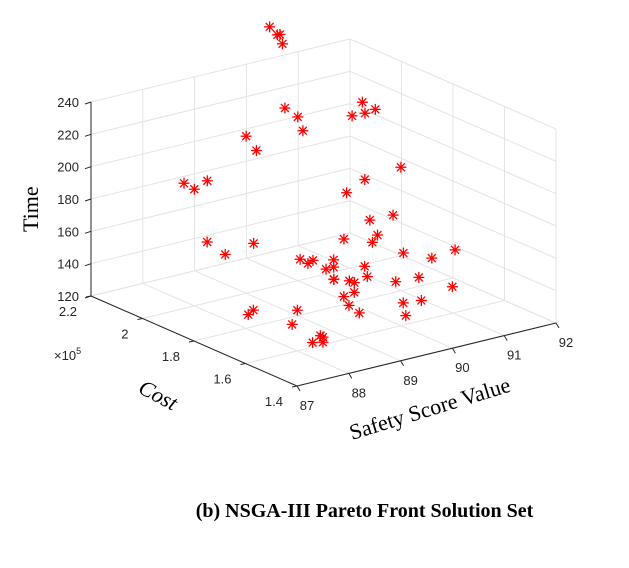 The height and width of the screenshot is (568, 629). I want to click on x-tick-label: 92, so click(566, 342).